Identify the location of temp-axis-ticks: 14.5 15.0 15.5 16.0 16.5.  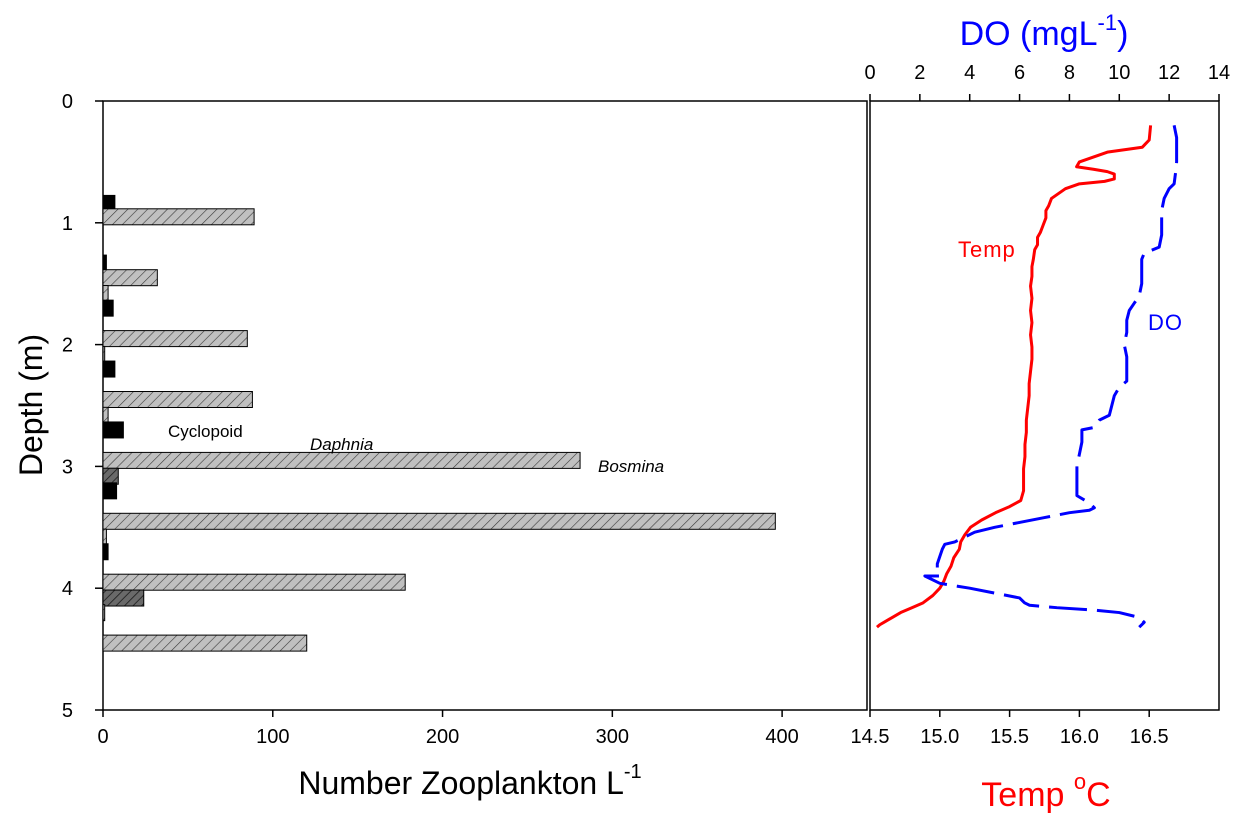
(1010, 729).